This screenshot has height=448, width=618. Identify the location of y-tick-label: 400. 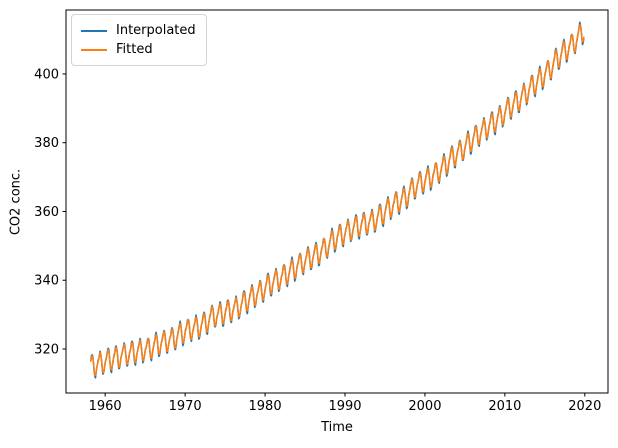
(46, 74).